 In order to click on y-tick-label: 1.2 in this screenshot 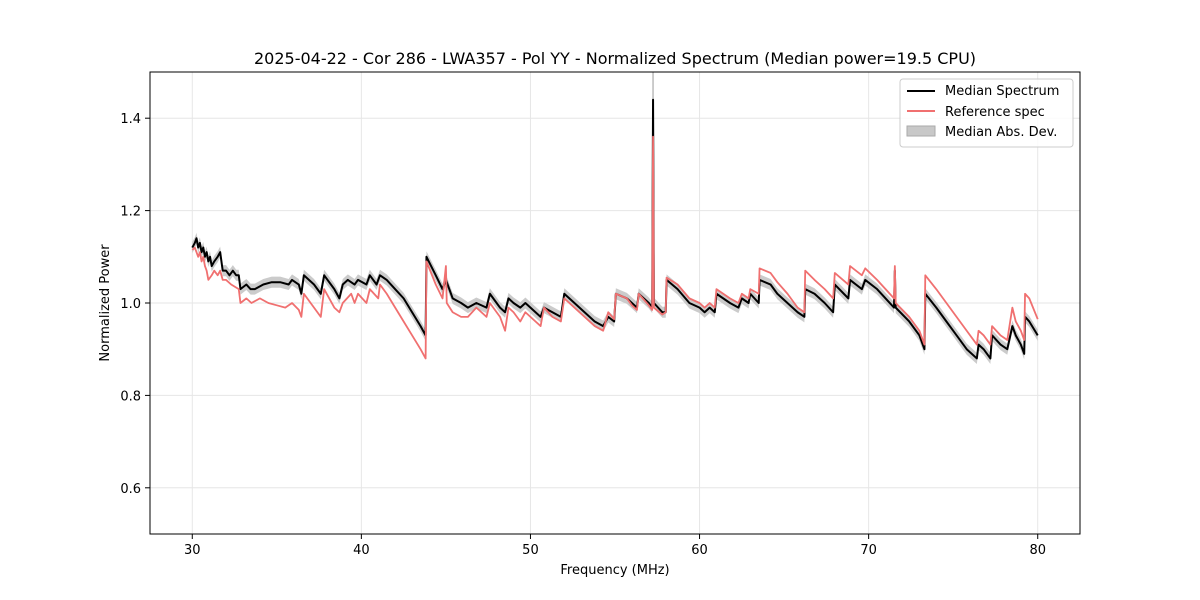, I will do `click(130, 212)`.